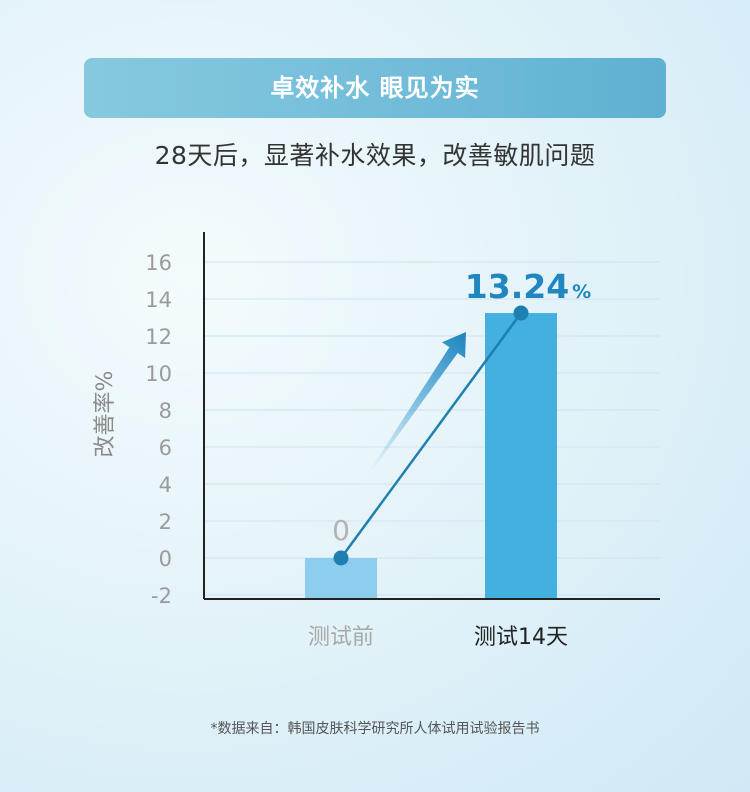  What do you see at coordinates (341, 637) in the screenshot?
I see `x-category-label: 测试前` at bounding box center [341, 637].